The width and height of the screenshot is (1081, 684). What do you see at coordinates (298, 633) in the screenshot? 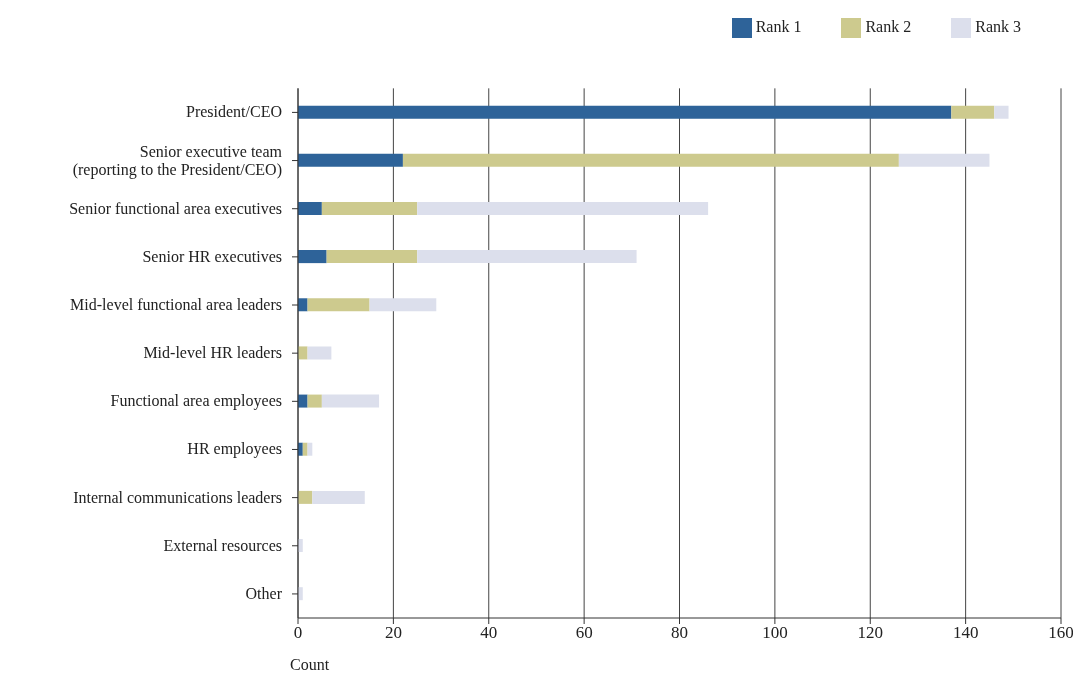
I see `x-tick-label: 0` at bounding box center [298, 633].